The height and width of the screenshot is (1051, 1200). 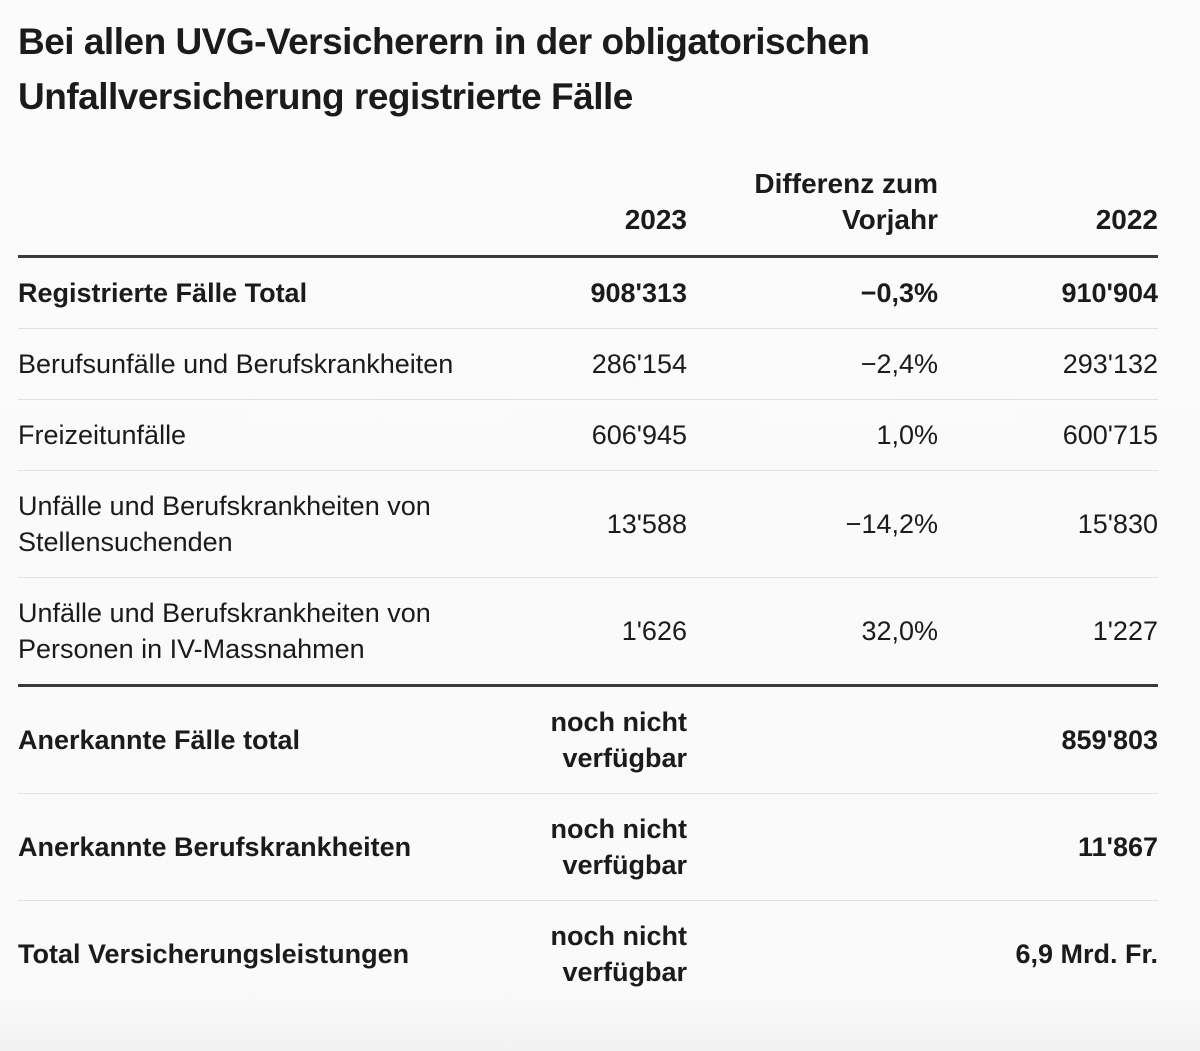 What do you see at coordinates (588, 434) in the screenshot?
I see `table-row: Freizeitunfälle 606'945 1,0% 600'715` at bounding box center [588, 434].